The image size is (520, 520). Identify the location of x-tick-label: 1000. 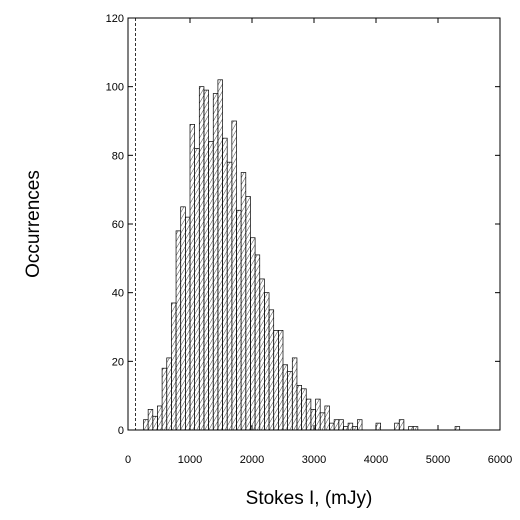
(190, 460).